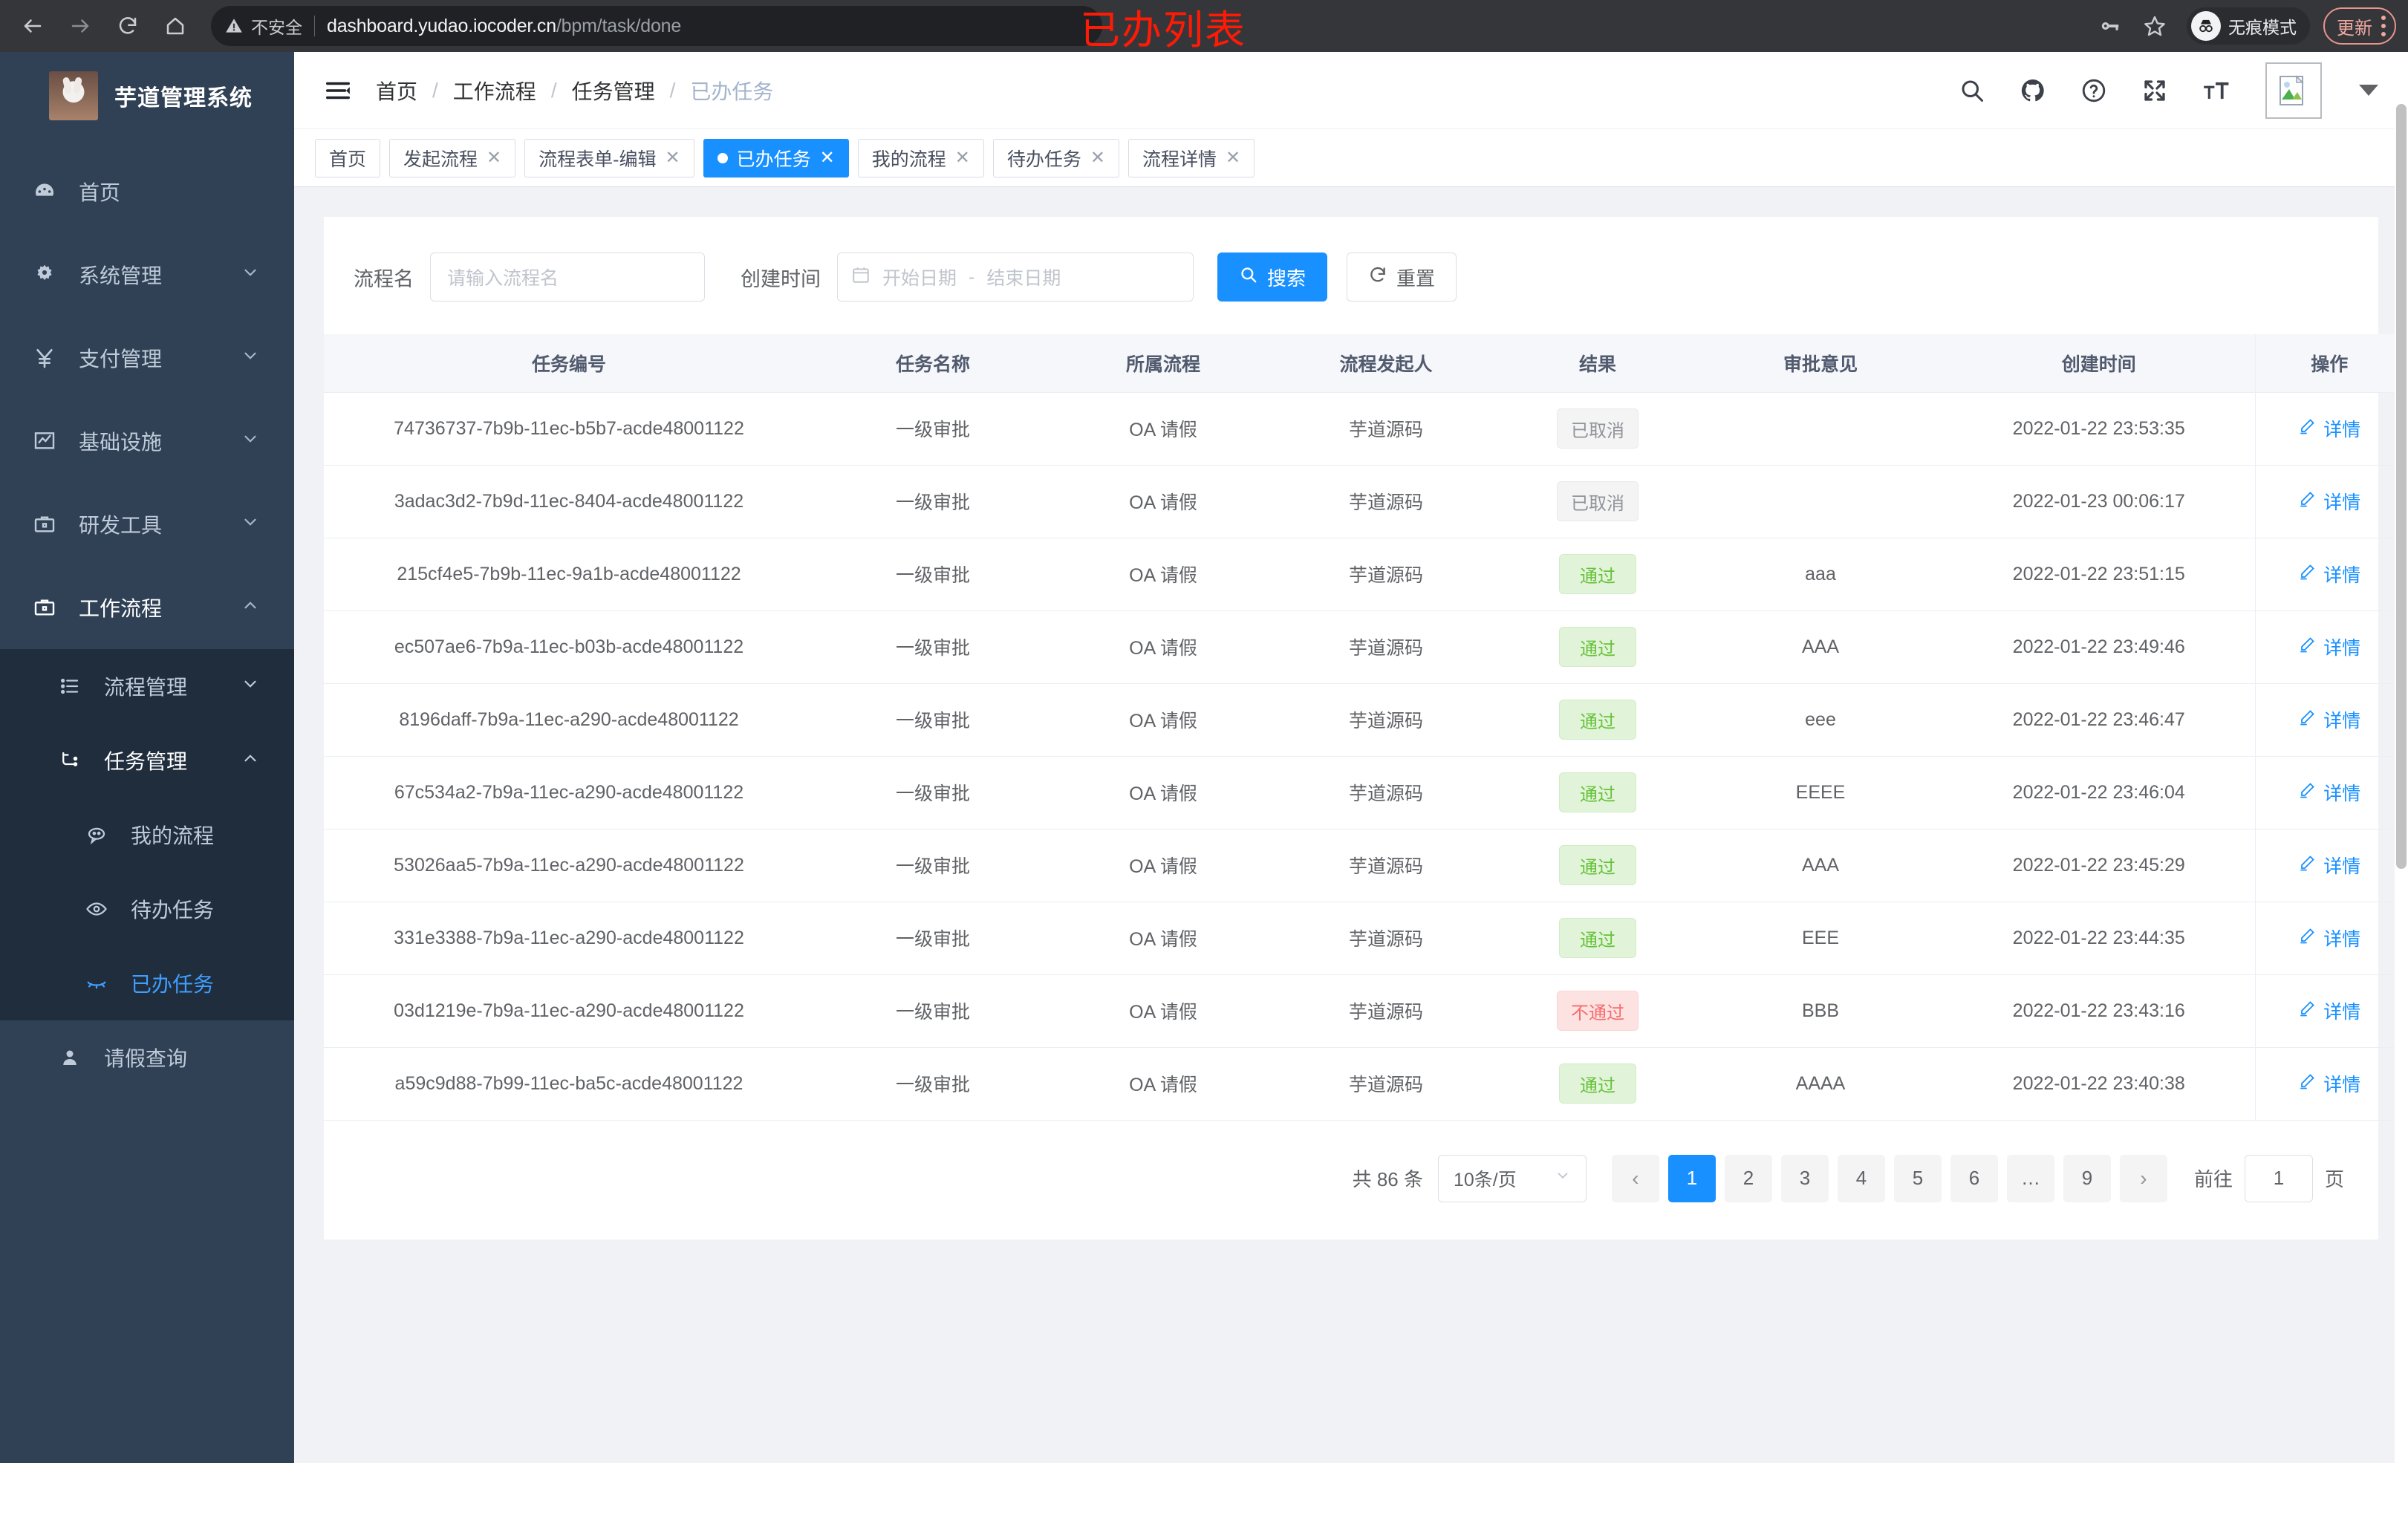  Describe the element at coordinates (2248, 26) in the screenshot. I see `incognito-indicator: 无痕模式` at that location.